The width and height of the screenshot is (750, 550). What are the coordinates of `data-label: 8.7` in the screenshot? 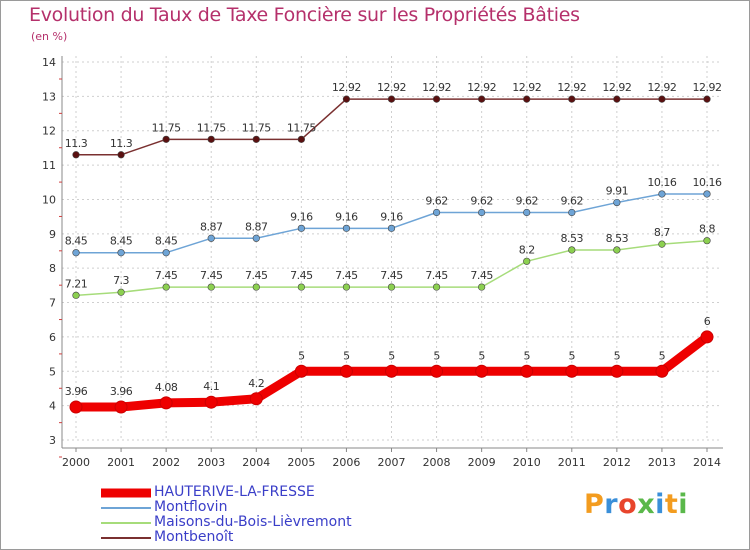 It's located at (662, 232).